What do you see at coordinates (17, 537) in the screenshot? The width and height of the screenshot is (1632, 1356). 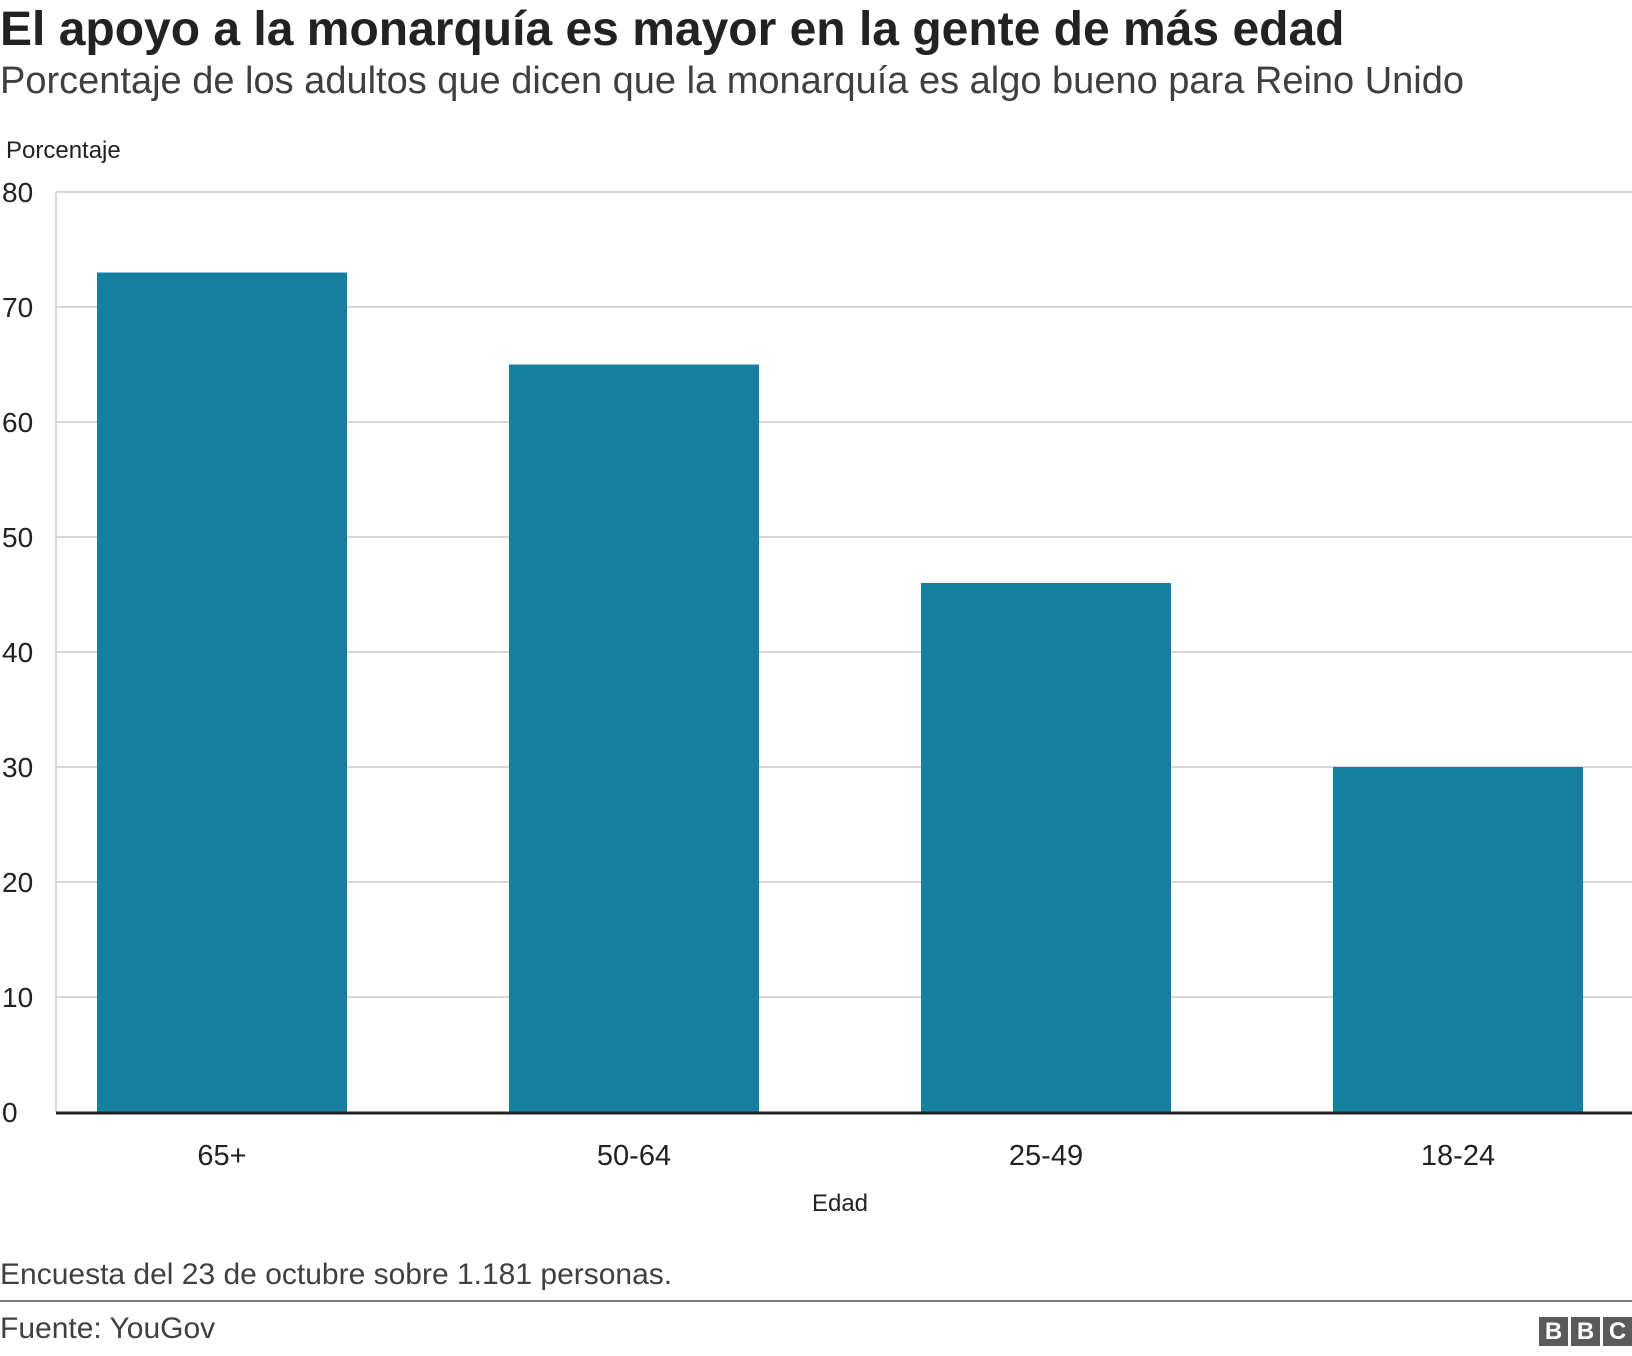 I see `y-tick-label: 50` at bounding box center [17, 537].